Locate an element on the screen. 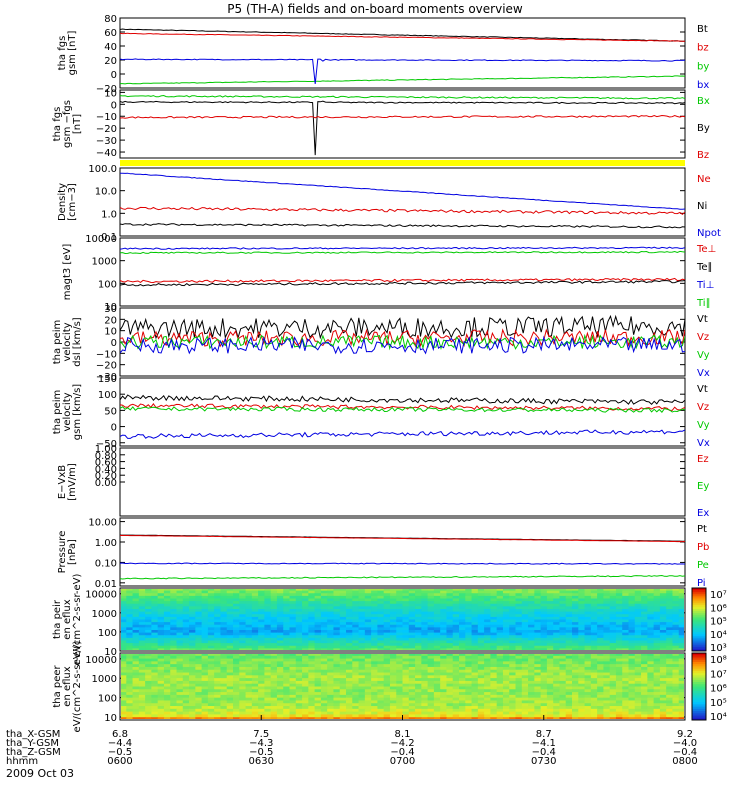 Image resolution: width=750 pixels, height=800 pixels. colorbar-cell is located at coordinates (699, 604).